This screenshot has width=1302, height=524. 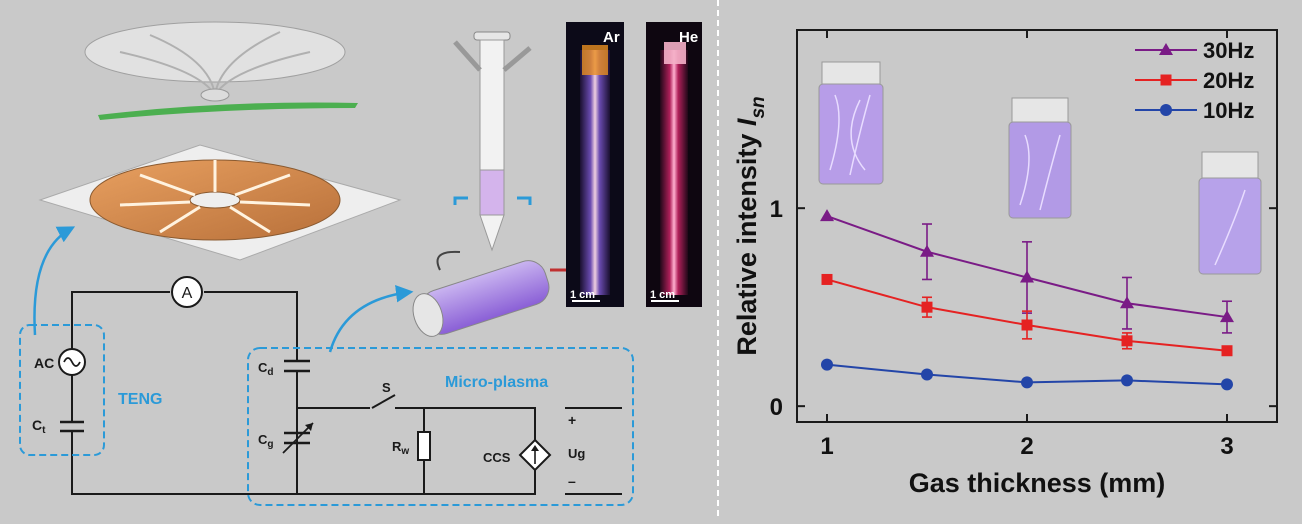 What do you see at coordinates (371, 319) in the screenshot?
I see `arrow-to-plasma` at bounding box center [371, 319].